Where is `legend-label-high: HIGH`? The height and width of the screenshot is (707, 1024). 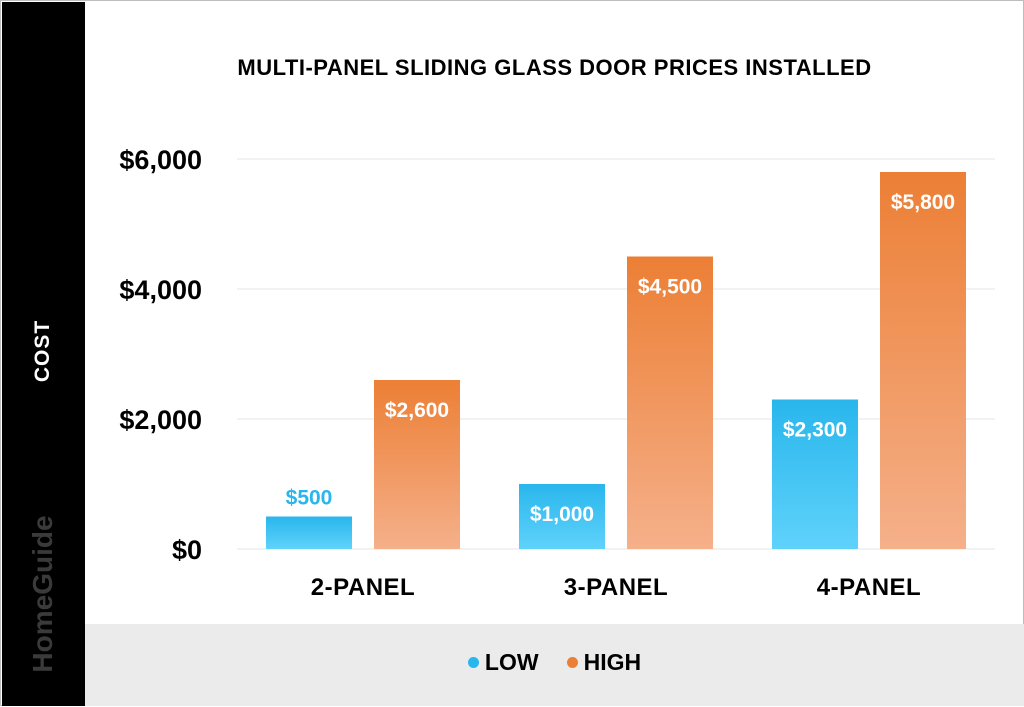
legend-label-high: HIGH is located at coordinates (612, 662).